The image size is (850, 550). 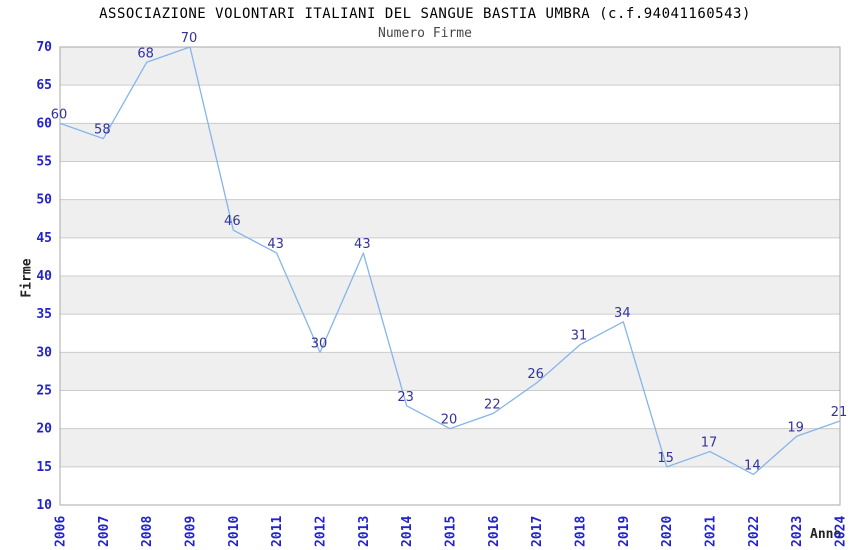 What do you see at coordinates (44, 276) in the screenshot?
I see `y-tick-label: 40` at bounding box center [44, 276].